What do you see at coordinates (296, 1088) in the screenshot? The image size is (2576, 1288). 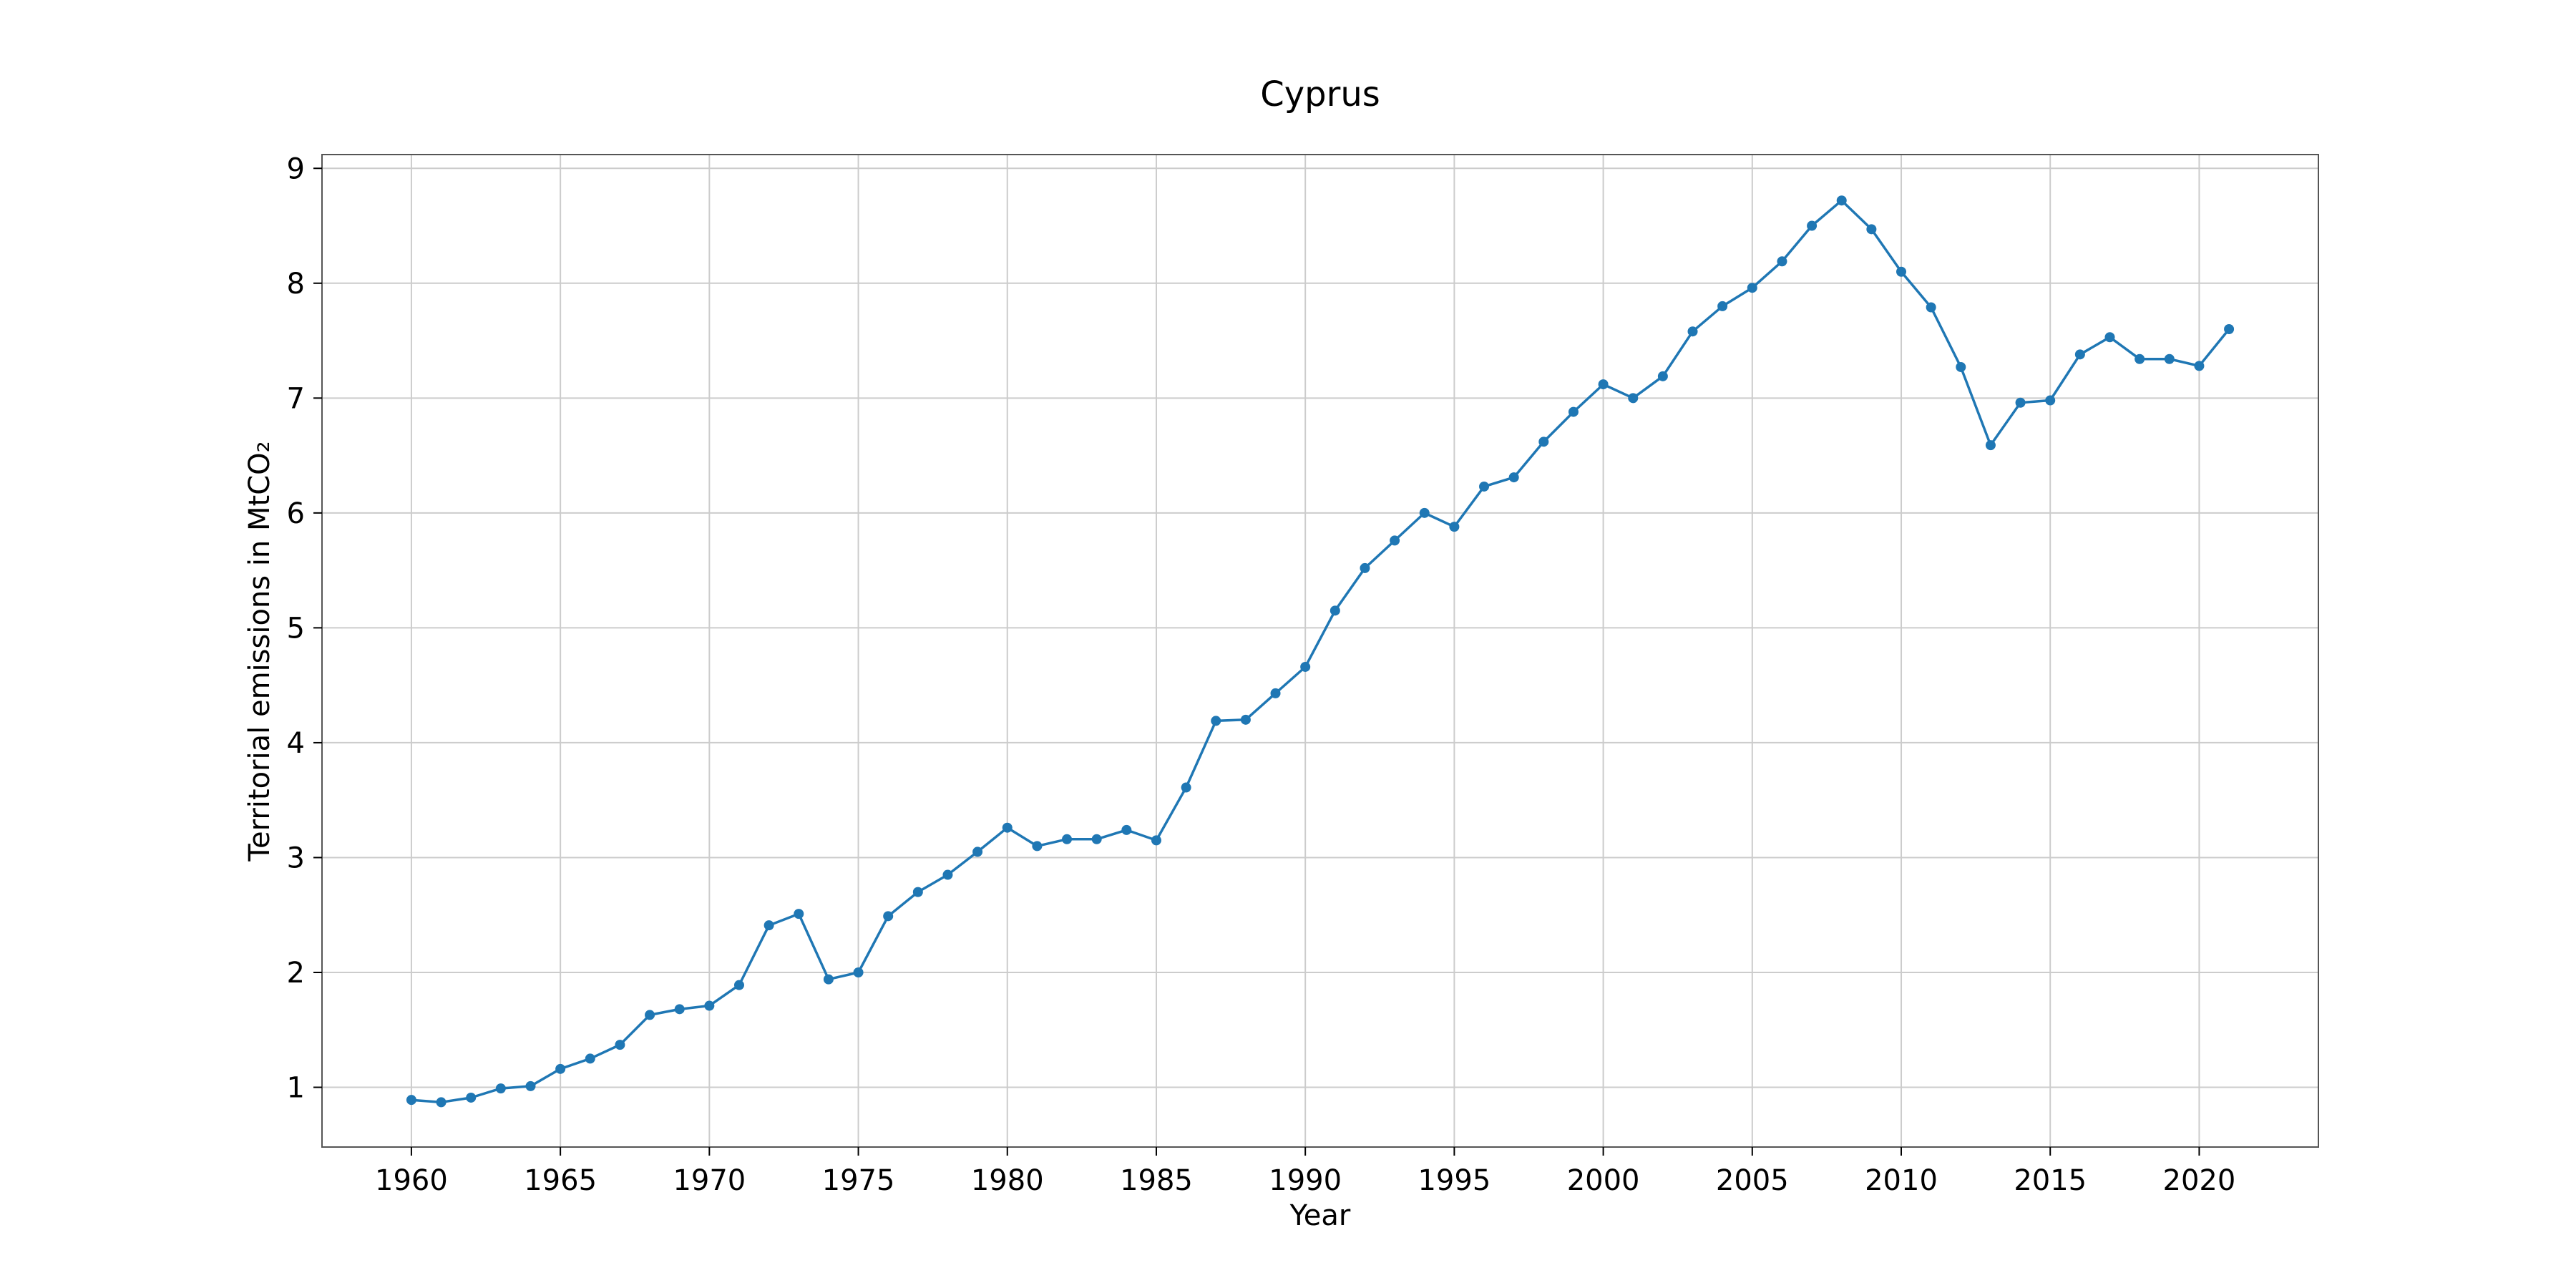 I see `y-tick-label: 1` at bounding box center [296, 1088].